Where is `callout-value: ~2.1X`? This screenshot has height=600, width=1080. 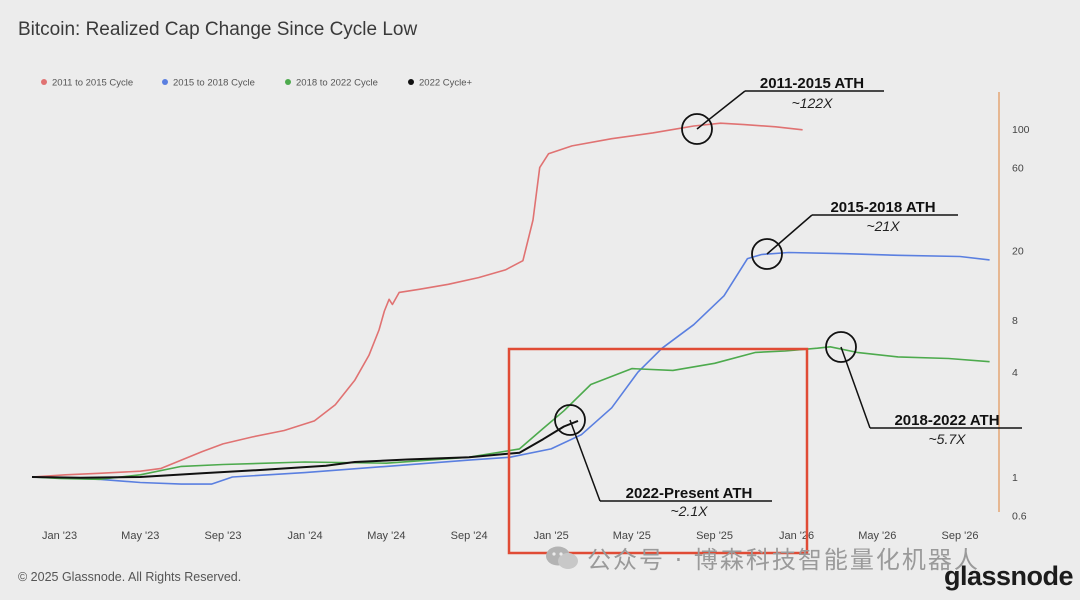
callout-value: ~2.1X is located at coordinates (690, 511).